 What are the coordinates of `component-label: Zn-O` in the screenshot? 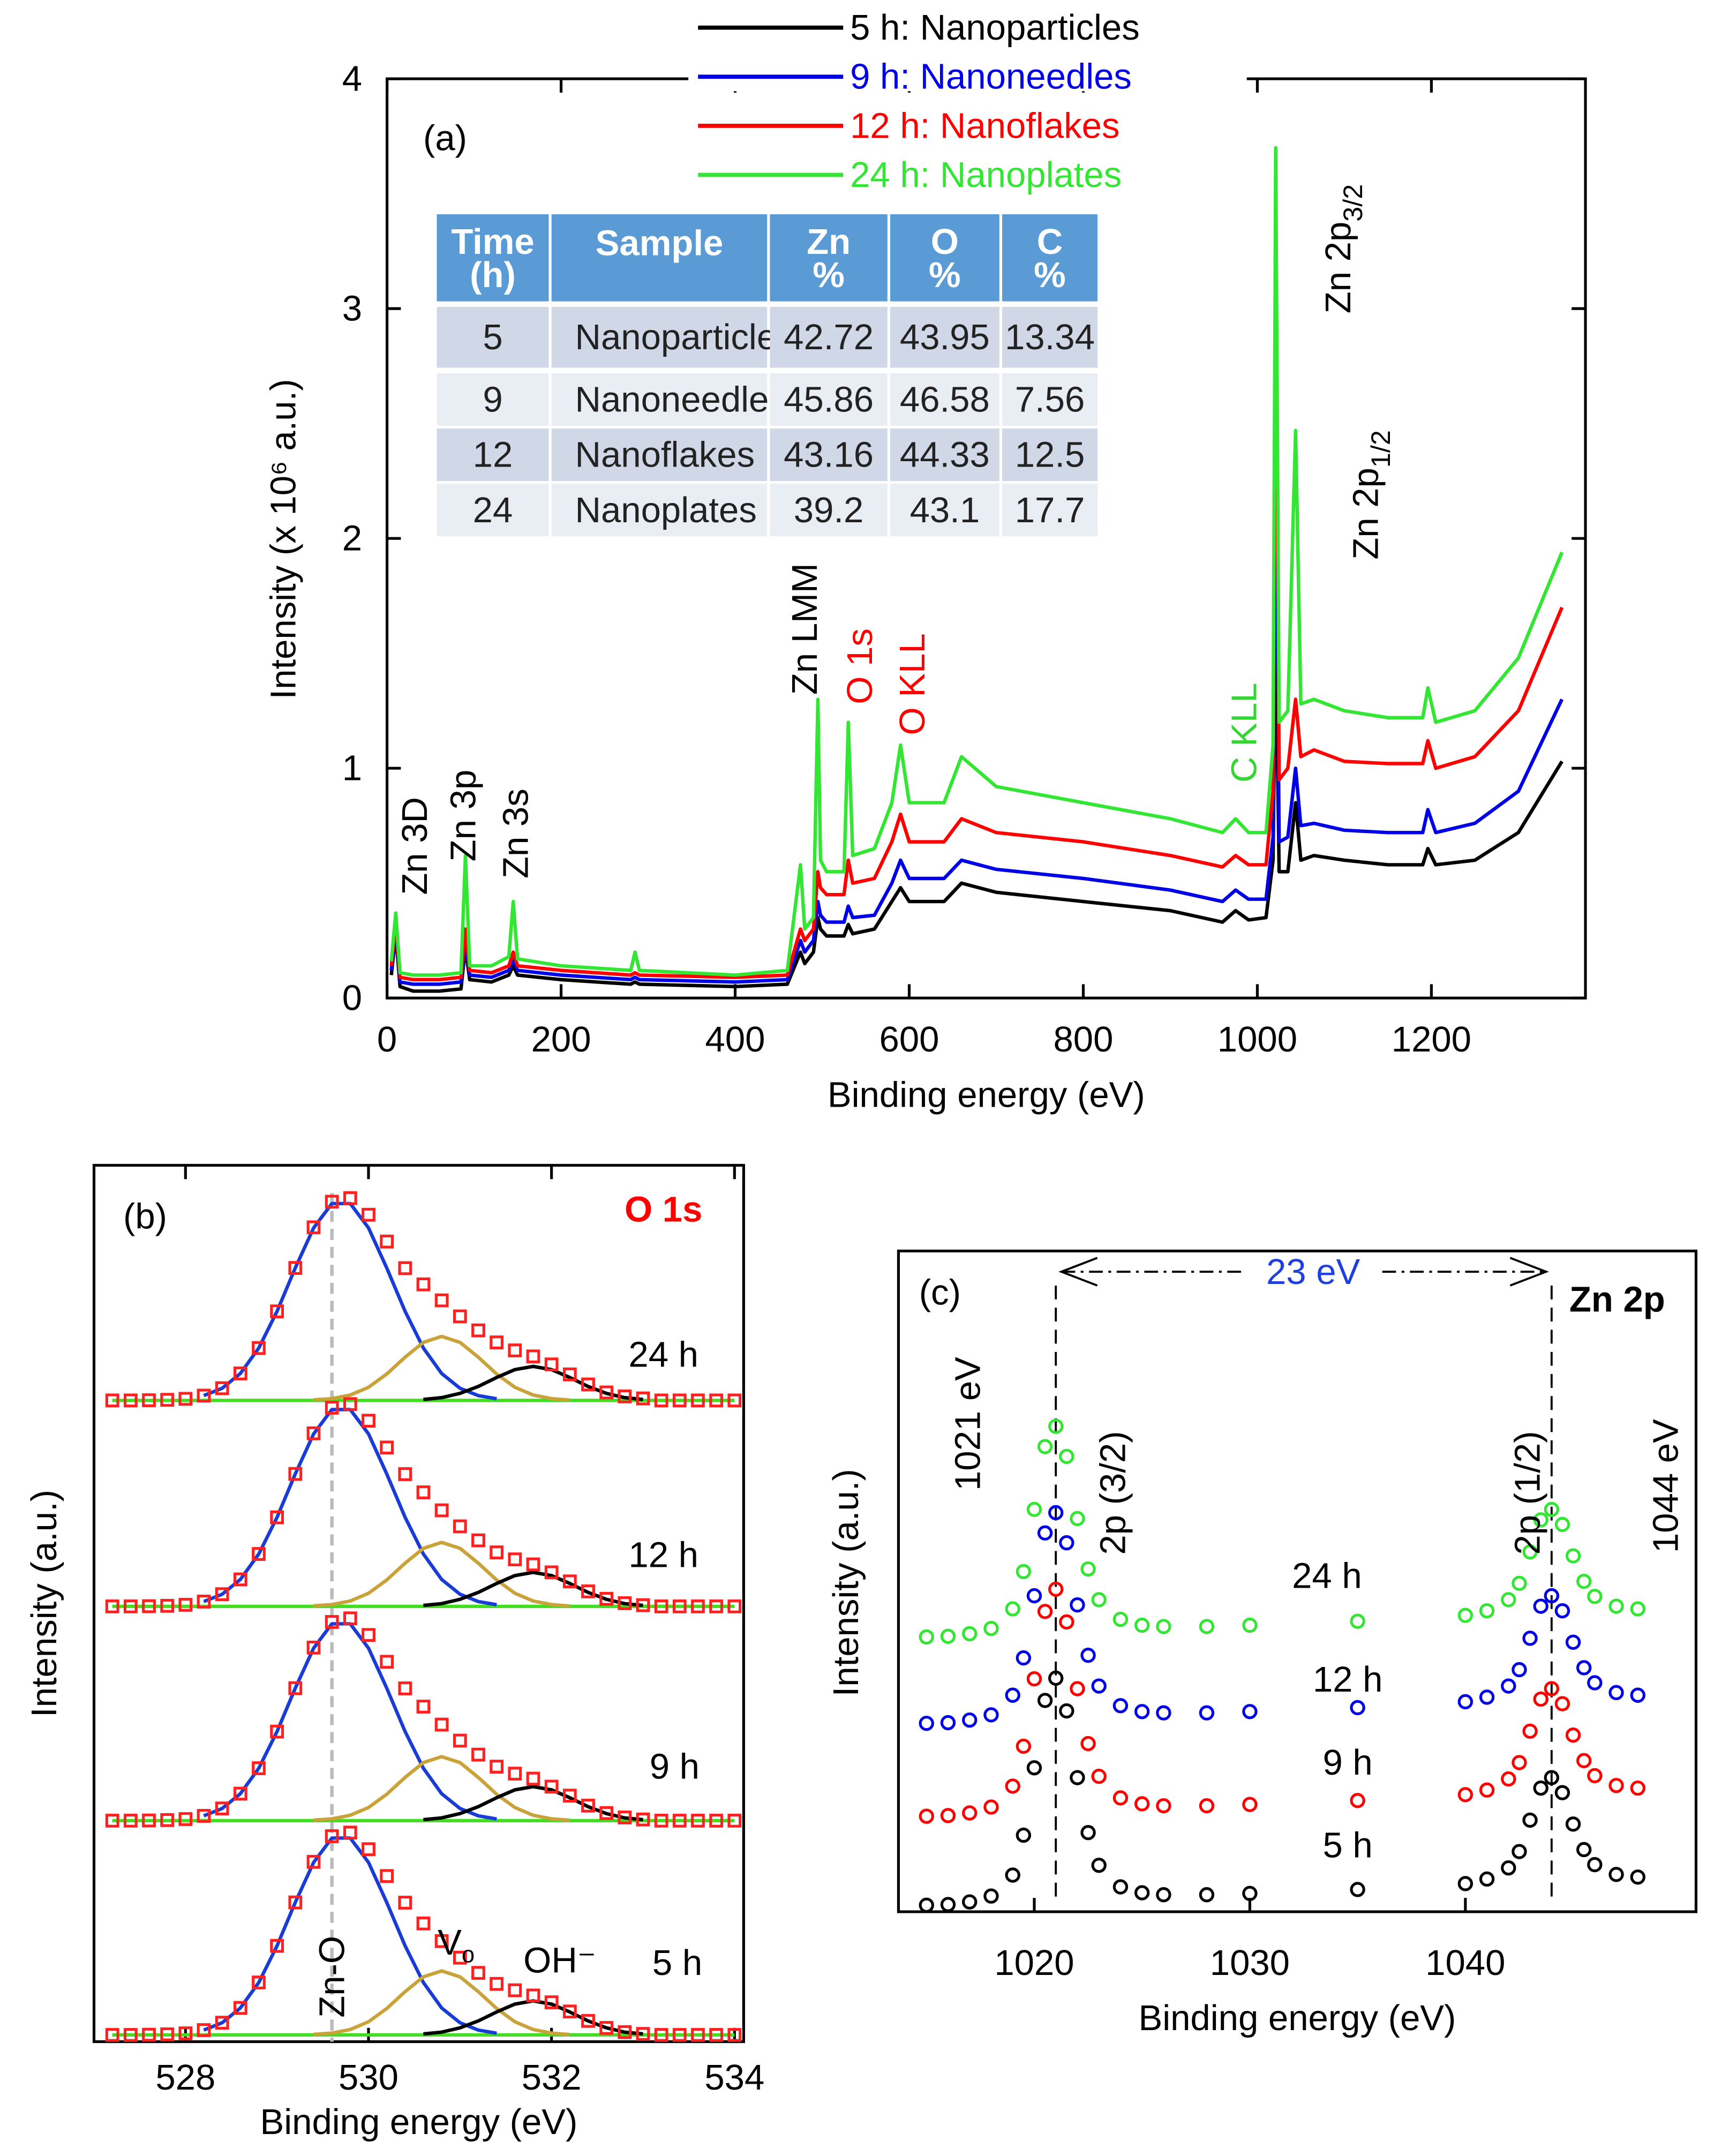 It's located at (332, 1977).